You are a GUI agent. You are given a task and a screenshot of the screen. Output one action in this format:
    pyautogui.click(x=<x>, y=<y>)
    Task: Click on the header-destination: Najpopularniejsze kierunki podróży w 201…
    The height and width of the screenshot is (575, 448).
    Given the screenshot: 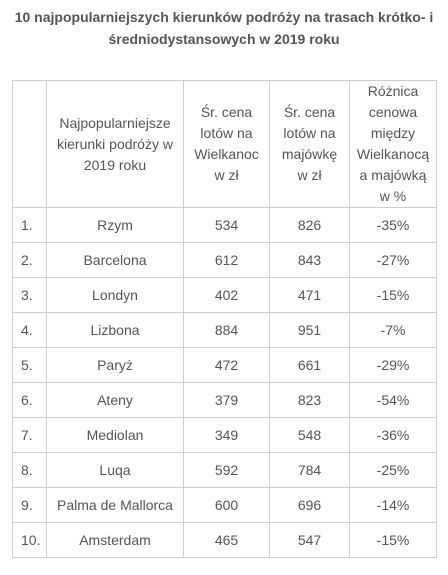 What is the action you would take?
    pyautogui.click(x=115, y=144)
    